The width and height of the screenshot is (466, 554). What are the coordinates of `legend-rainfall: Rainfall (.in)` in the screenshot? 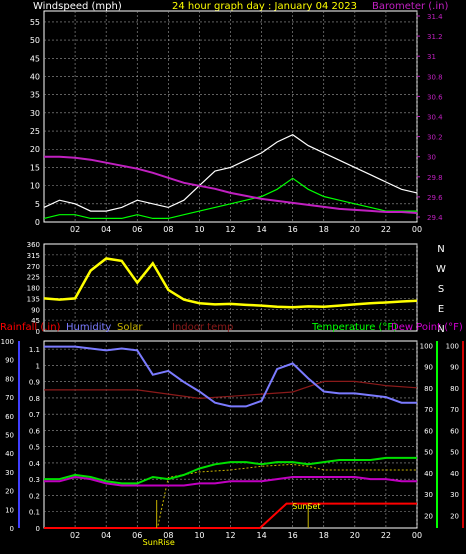 It's located at (30, 327).